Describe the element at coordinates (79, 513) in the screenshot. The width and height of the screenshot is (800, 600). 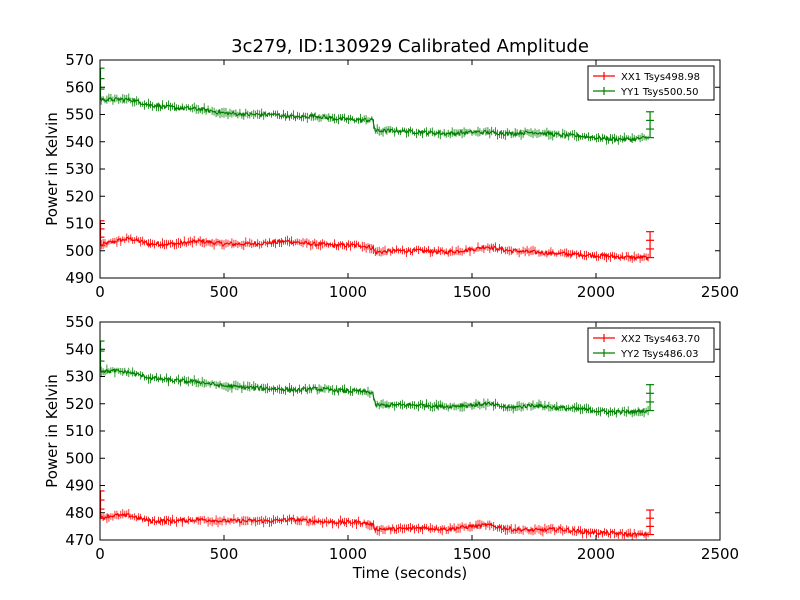
I see `y-tick-label: 480` at that location.